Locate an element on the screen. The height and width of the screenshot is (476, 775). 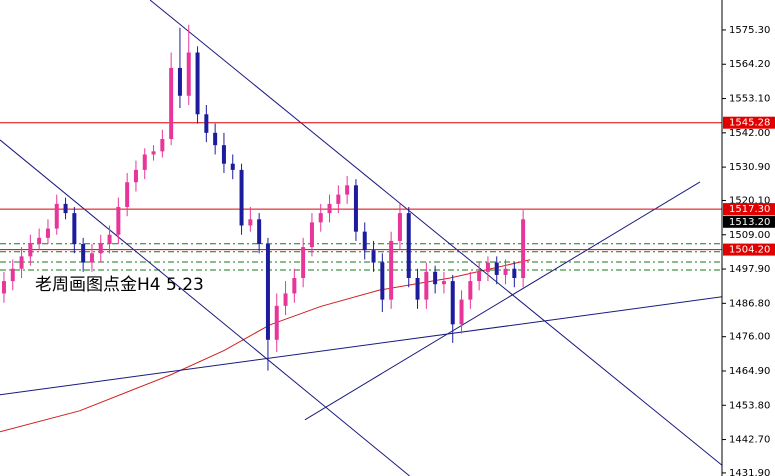
y-tick-label: 1575.30 is located at coordinates (749, 30).